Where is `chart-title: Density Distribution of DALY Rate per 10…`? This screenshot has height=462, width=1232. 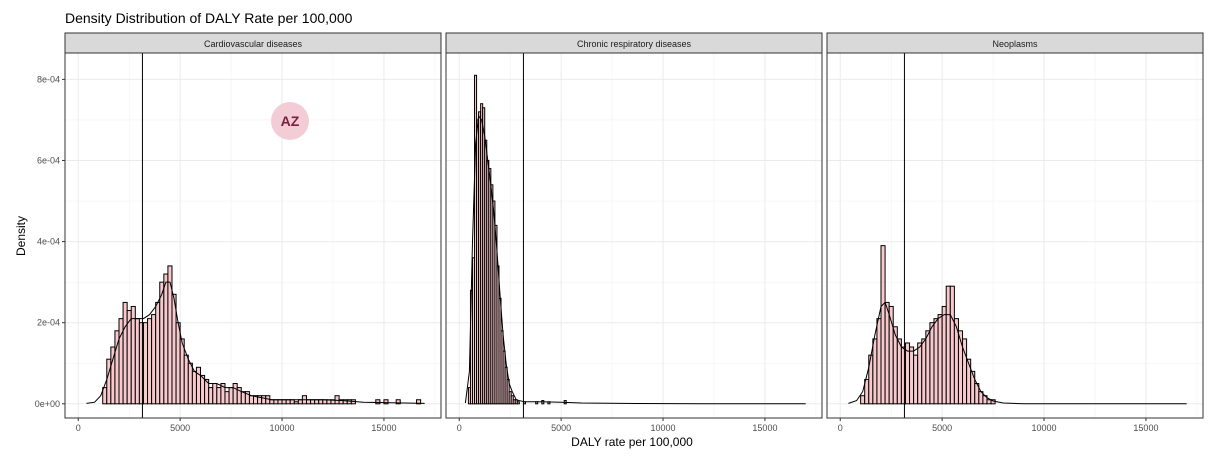
chart-title: Density Distribution of DALY Rate per 10… is located at coordinates (209, 18).